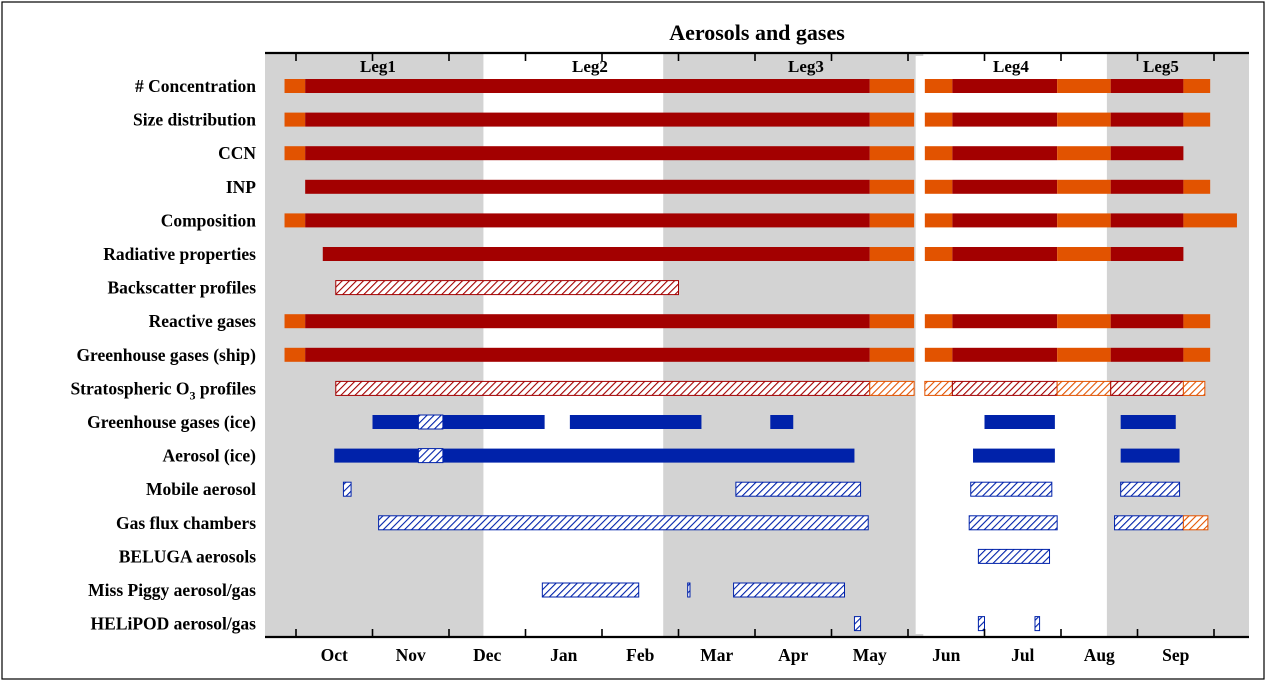  Describe the element at coordinates (201, 489) in the screenshot. I see `row-label-13: Mobile aerosol` at that location.